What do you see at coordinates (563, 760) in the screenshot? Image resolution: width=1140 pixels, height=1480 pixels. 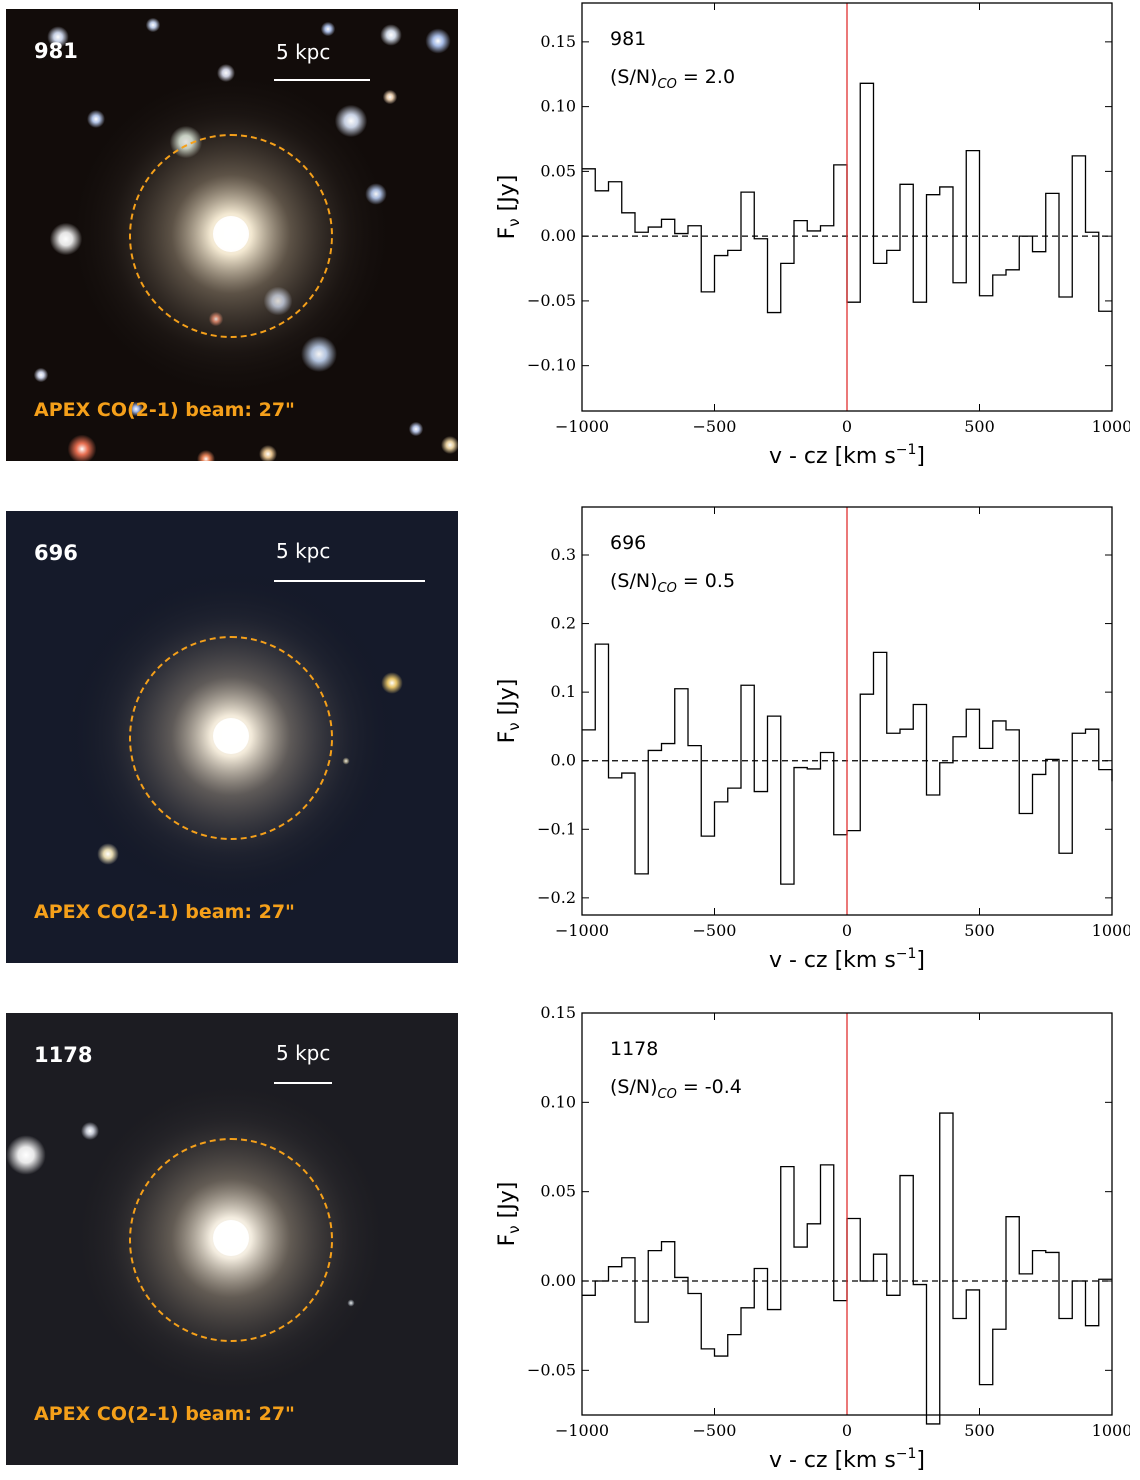 I see `y-tick-label: 0.0` at bounding box center [563, 760].